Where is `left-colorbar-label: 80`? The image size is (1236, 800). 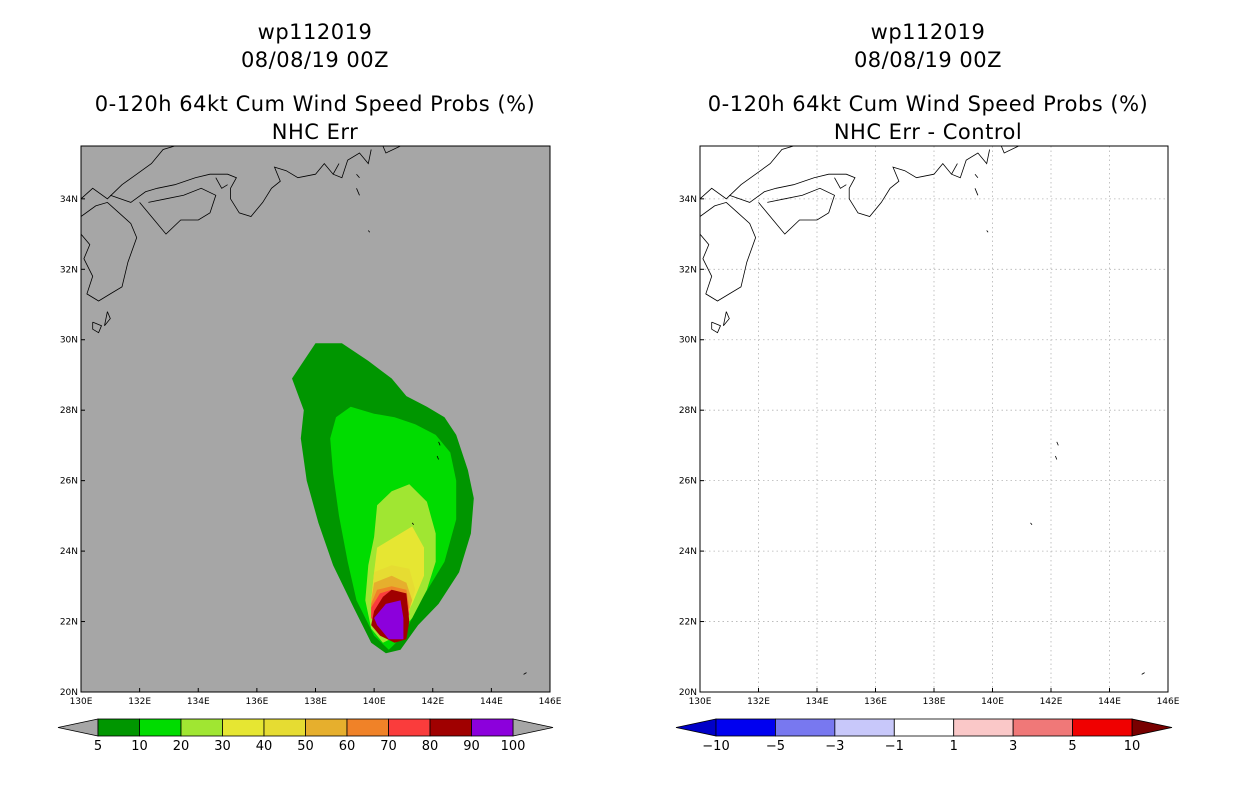 left-colorbar-label: 80 is located at coordinates (430, 746).